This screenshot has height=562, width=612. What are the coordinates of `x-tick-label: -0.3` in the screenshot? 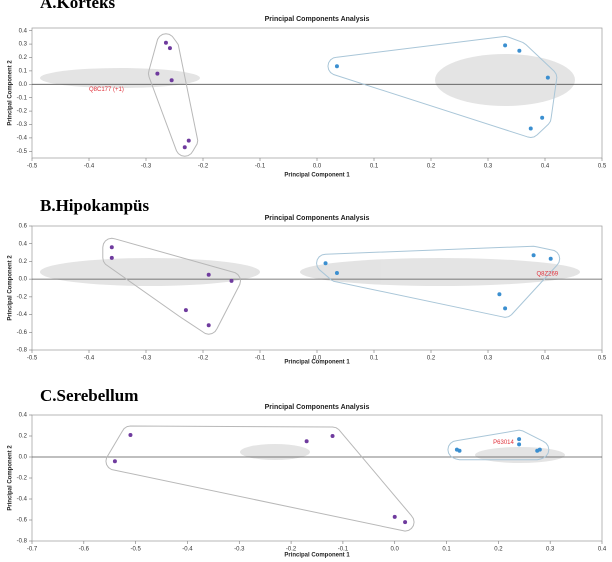 It's located at (239, 550).